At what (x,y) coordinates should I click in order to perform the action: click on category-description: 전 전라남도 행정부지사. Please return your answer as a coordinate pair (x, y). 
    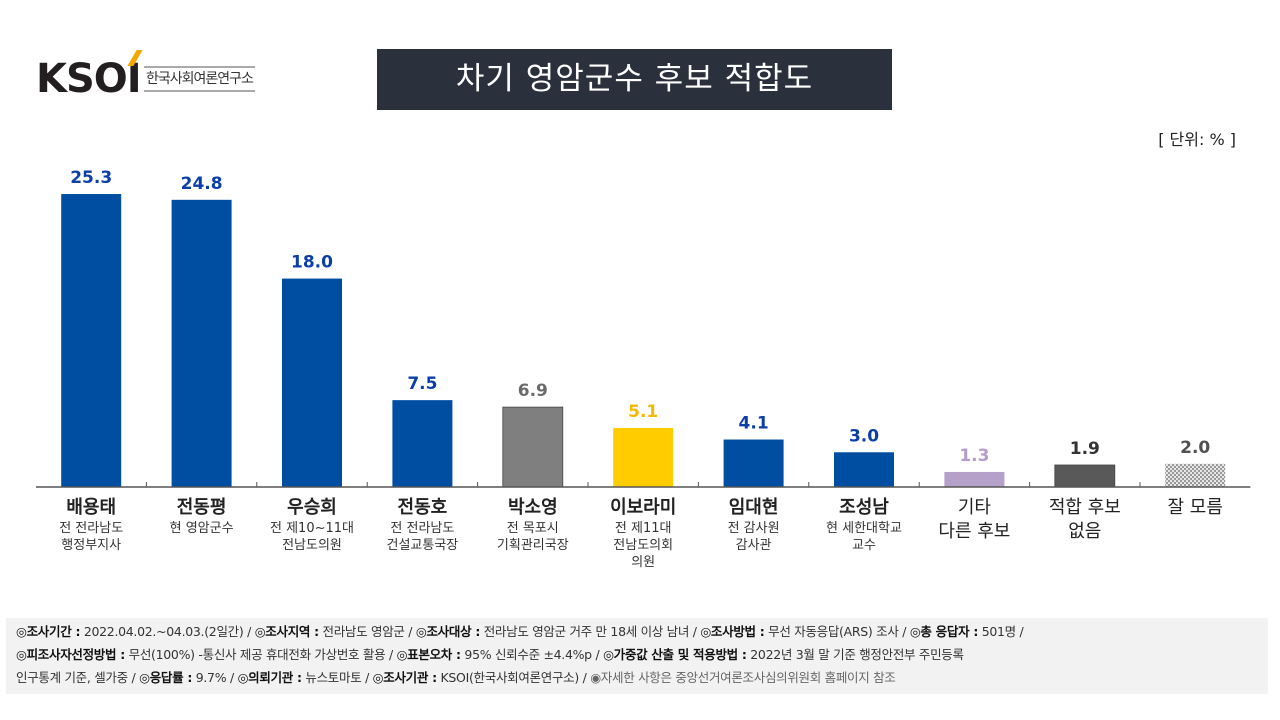
    Looking at the image, I should click on (91, 537).